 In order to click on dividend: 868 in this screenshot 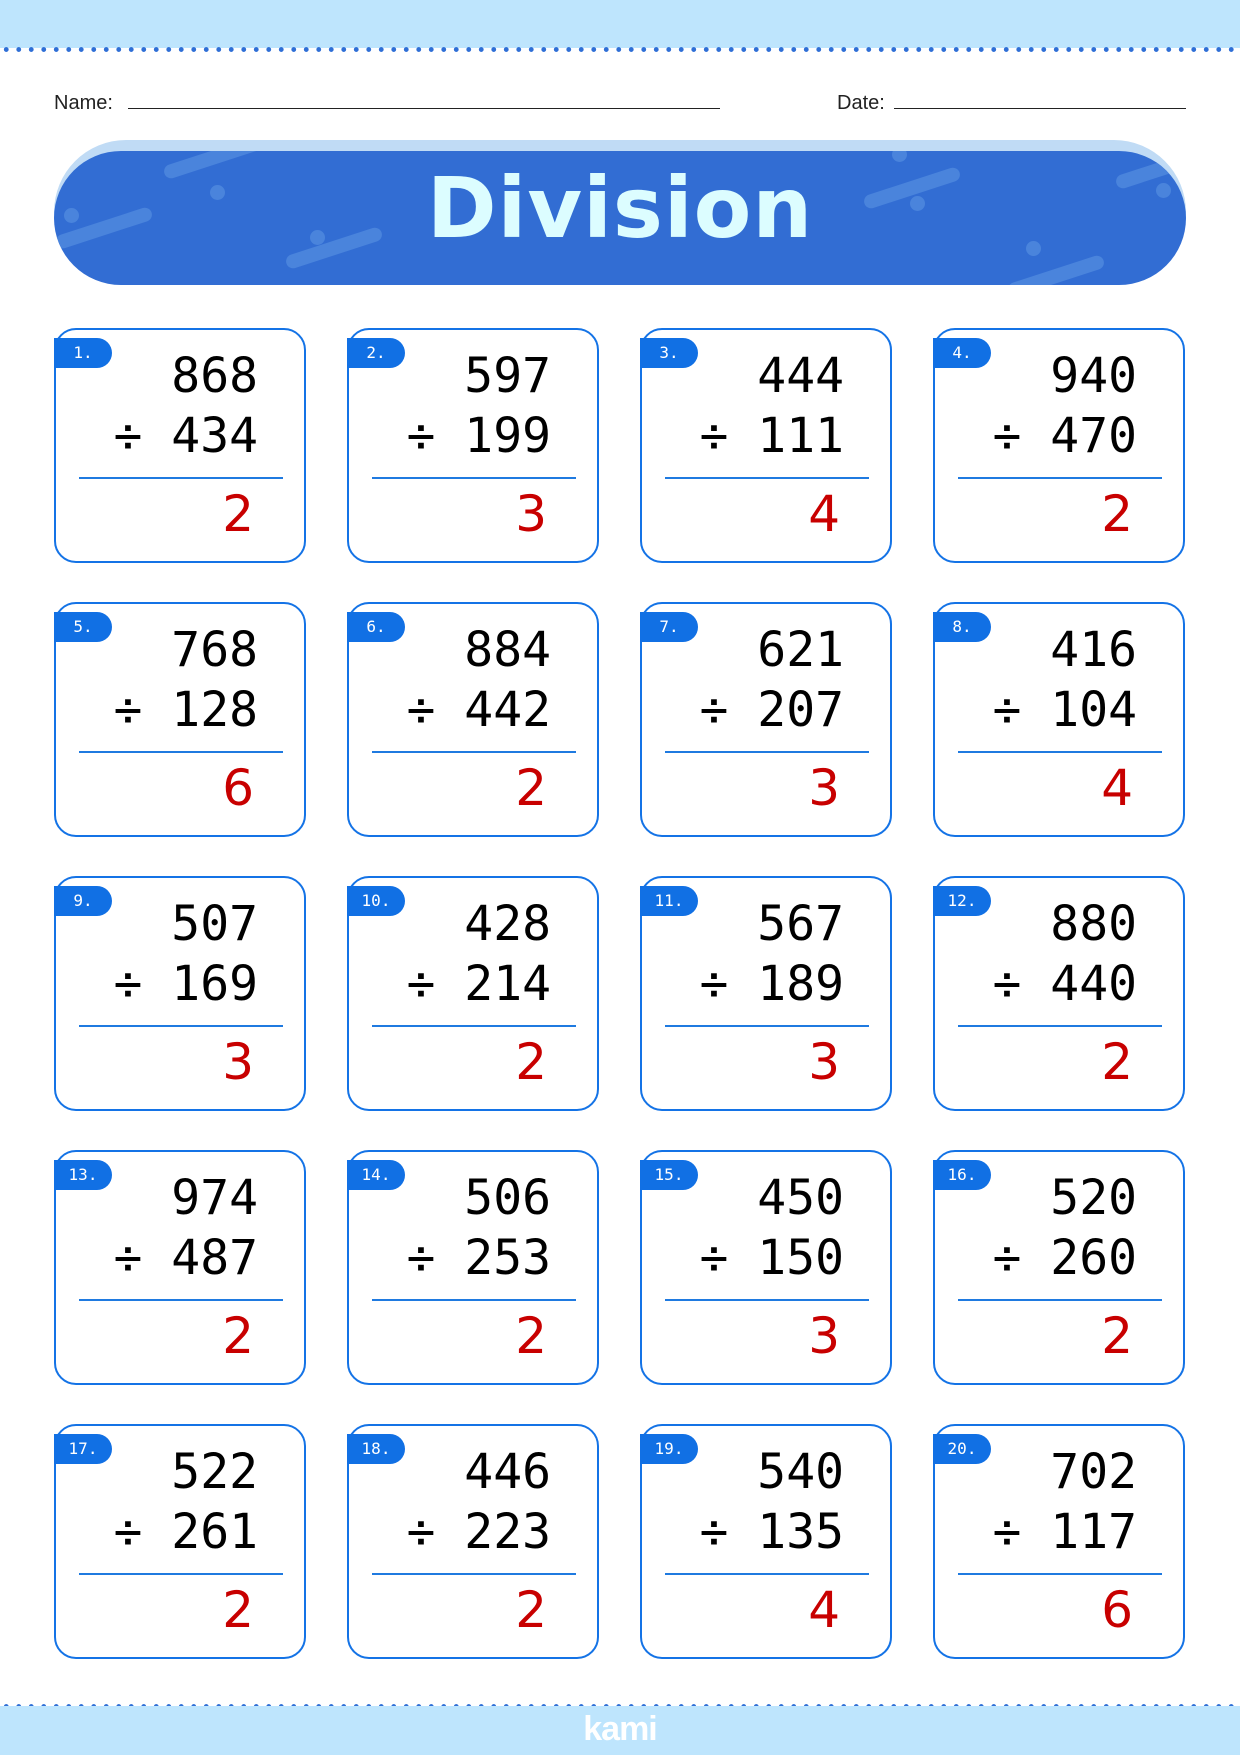, I will do `click(214, 376)`.